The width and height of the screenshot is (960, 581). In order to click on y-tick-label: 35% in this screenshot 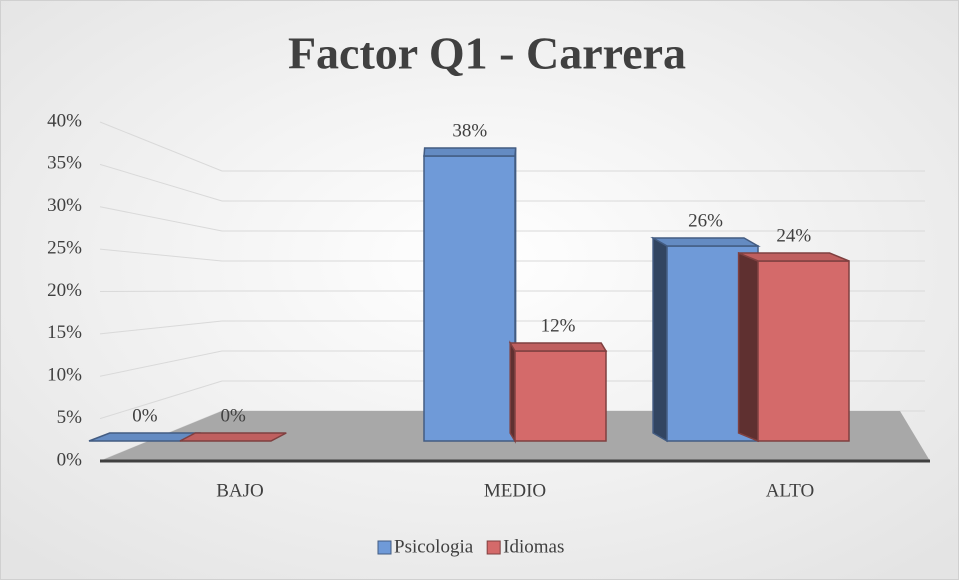, I will do `click(64, 163)`.